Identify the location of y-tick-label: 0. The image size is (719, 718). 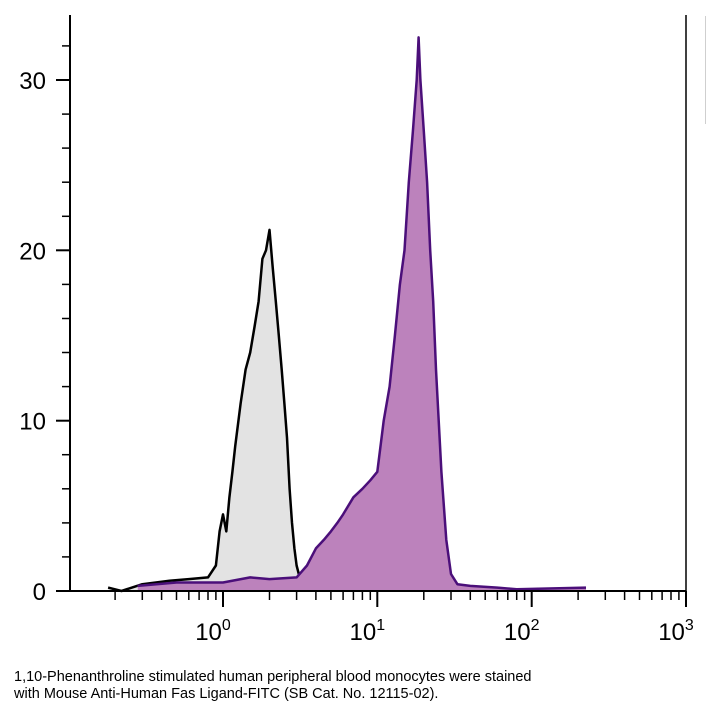
(39, 592).